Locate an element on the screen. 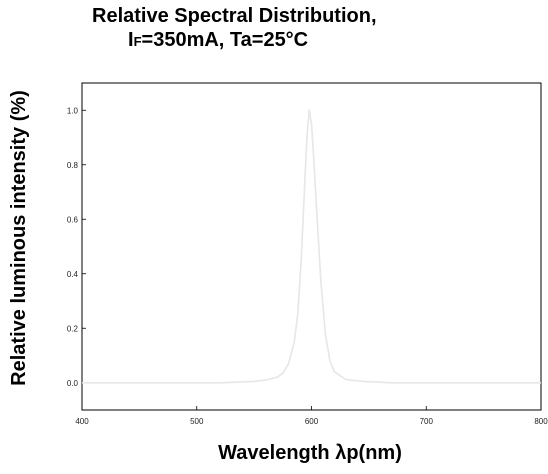  x-tick-label: 400 is located at coordinates (82, 421).